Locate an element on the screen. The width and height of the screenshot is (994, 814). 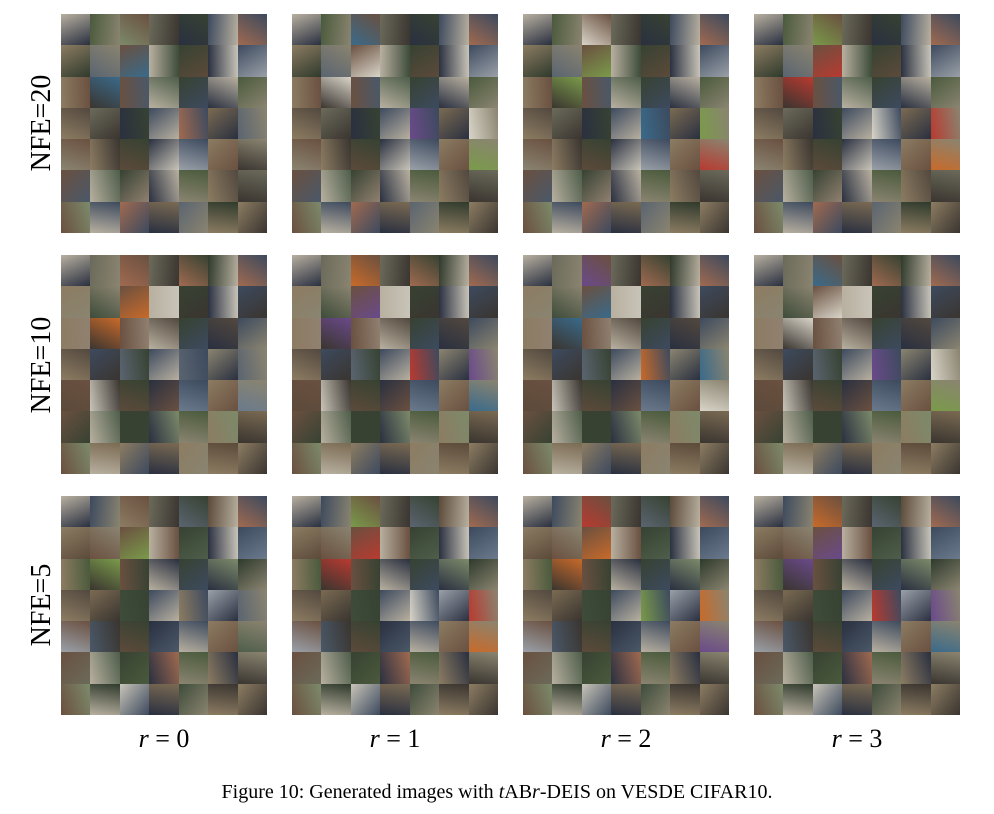
caption-ab: AB is located at coordinates (518, 792).